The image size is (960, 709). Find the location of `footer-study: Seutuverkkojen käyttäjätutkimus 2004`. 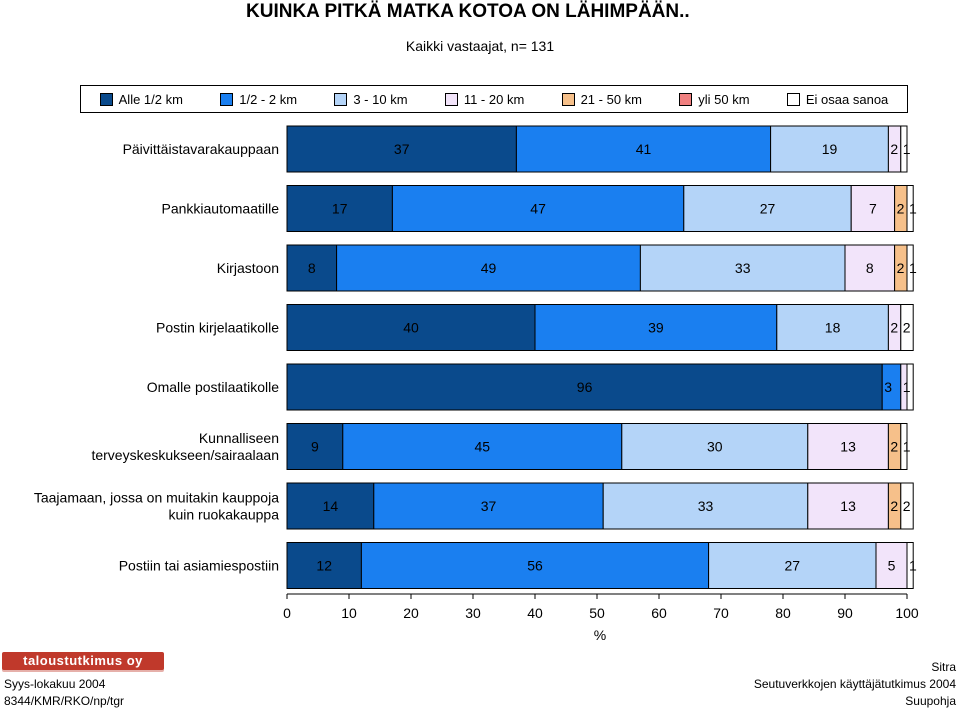

footer-study: Seutuverkkojen käyttäjätutkimus 2004 is located at coordinates (854, 684).